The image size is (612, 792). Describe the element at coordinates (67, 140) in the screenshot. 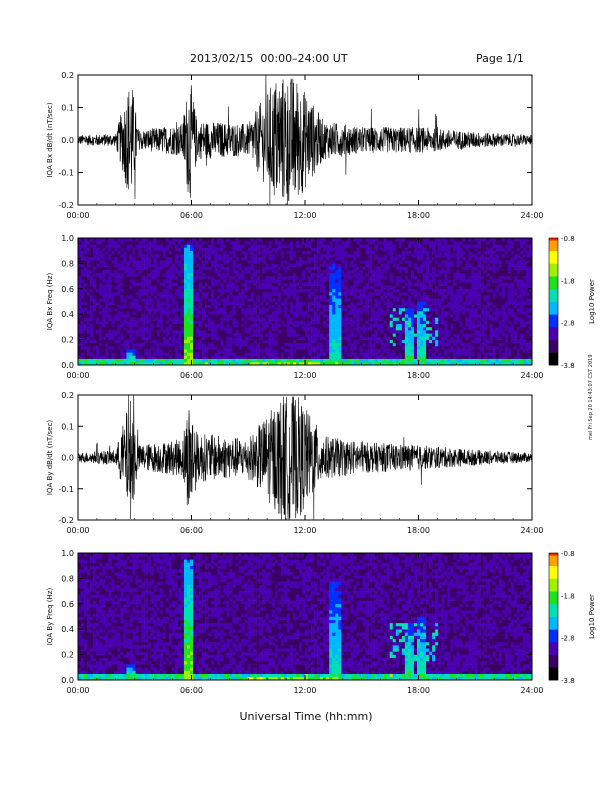

I see `y-tick-label: 0.0` at that location.